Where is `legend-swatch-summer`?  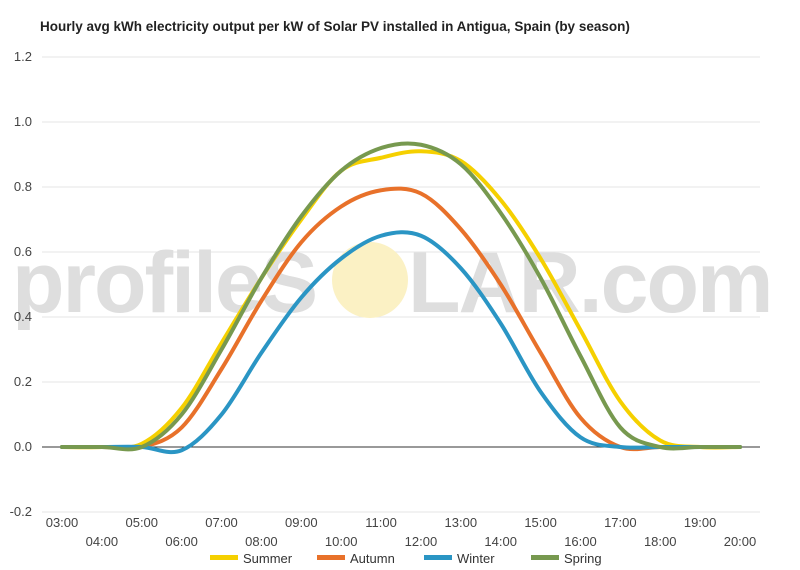 legend-swatch-summer is located at coordinates (224, 557).